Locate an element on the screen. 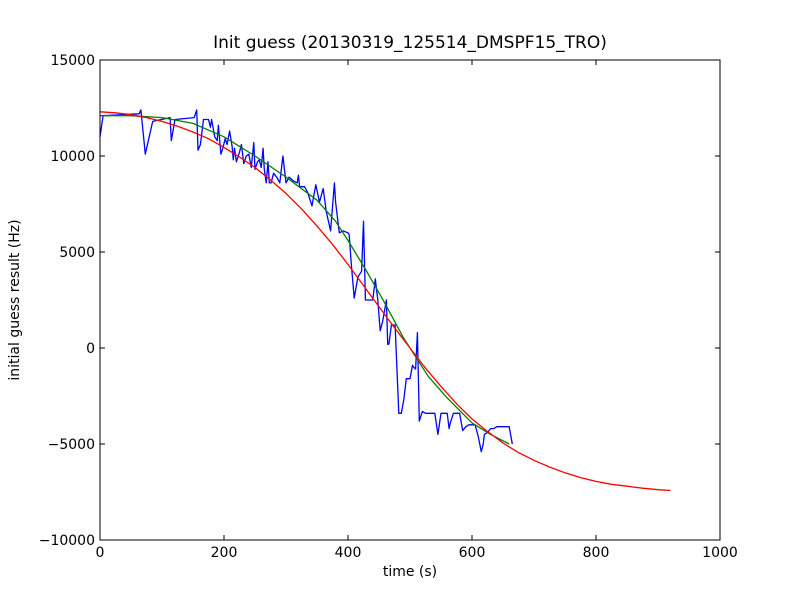 This screenshot has height=600, width=800. x-tick-label: 1000 is located at coordinates (720, 553).